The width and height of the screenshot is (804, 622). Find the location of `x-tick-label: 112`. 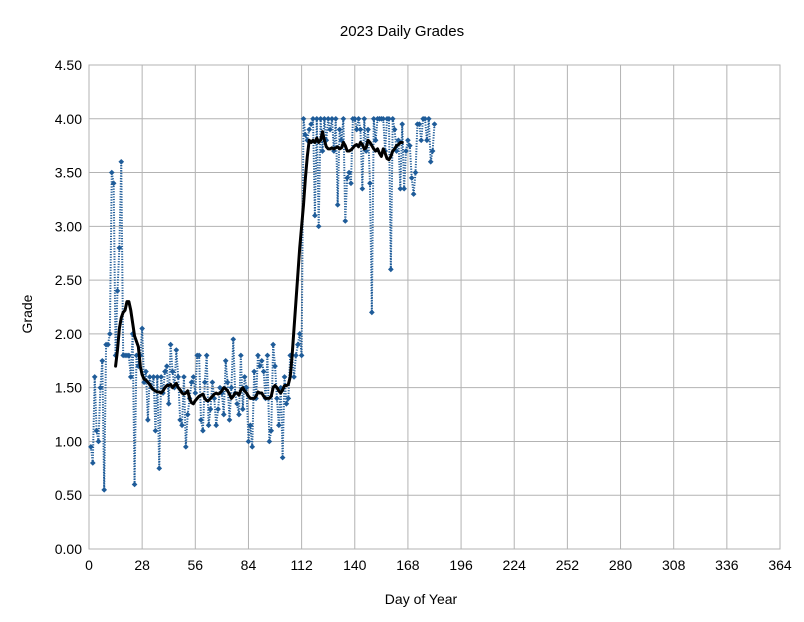

x-tick-label: 112 is located at coordinates (301, 565).